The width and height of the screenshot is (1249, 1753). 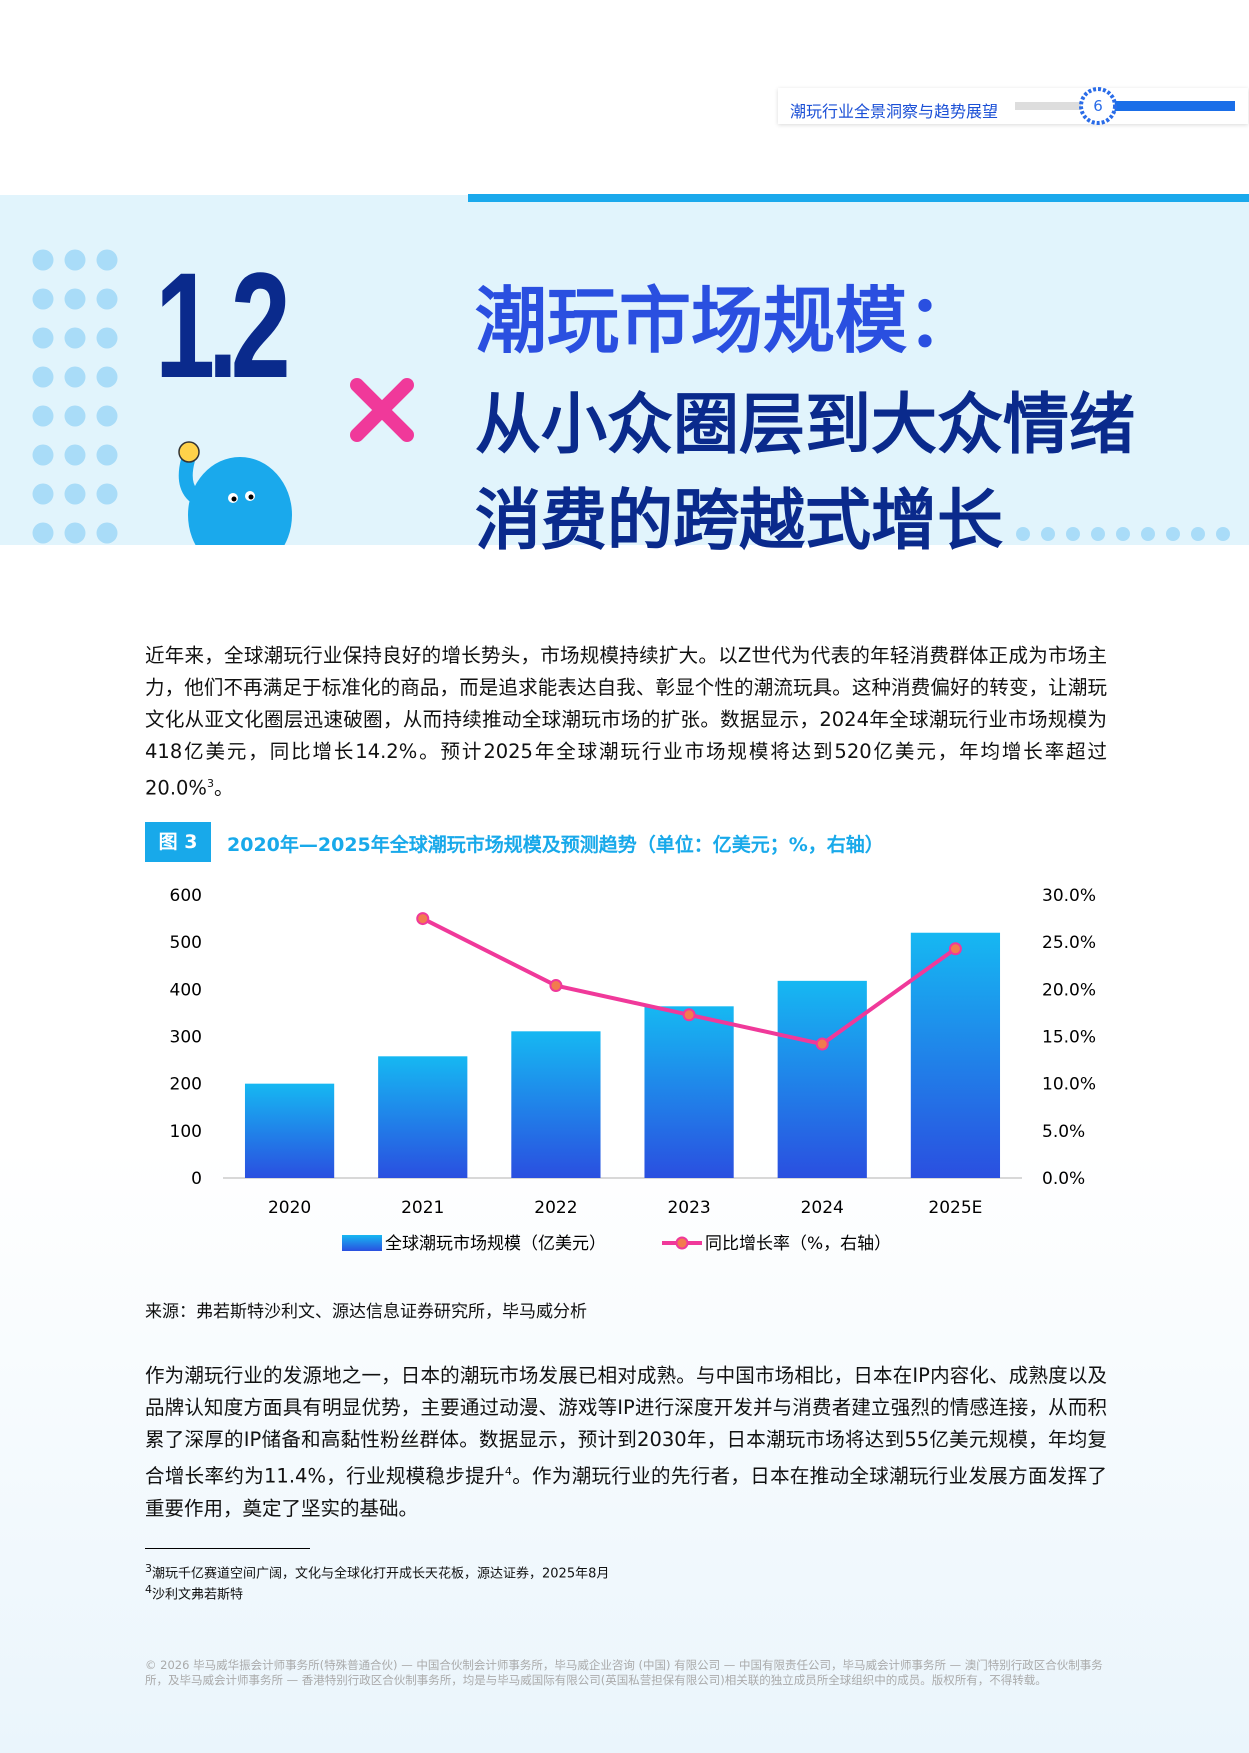 I want to click on x-tick-label: 2025E, so click(x=955, y=1208).